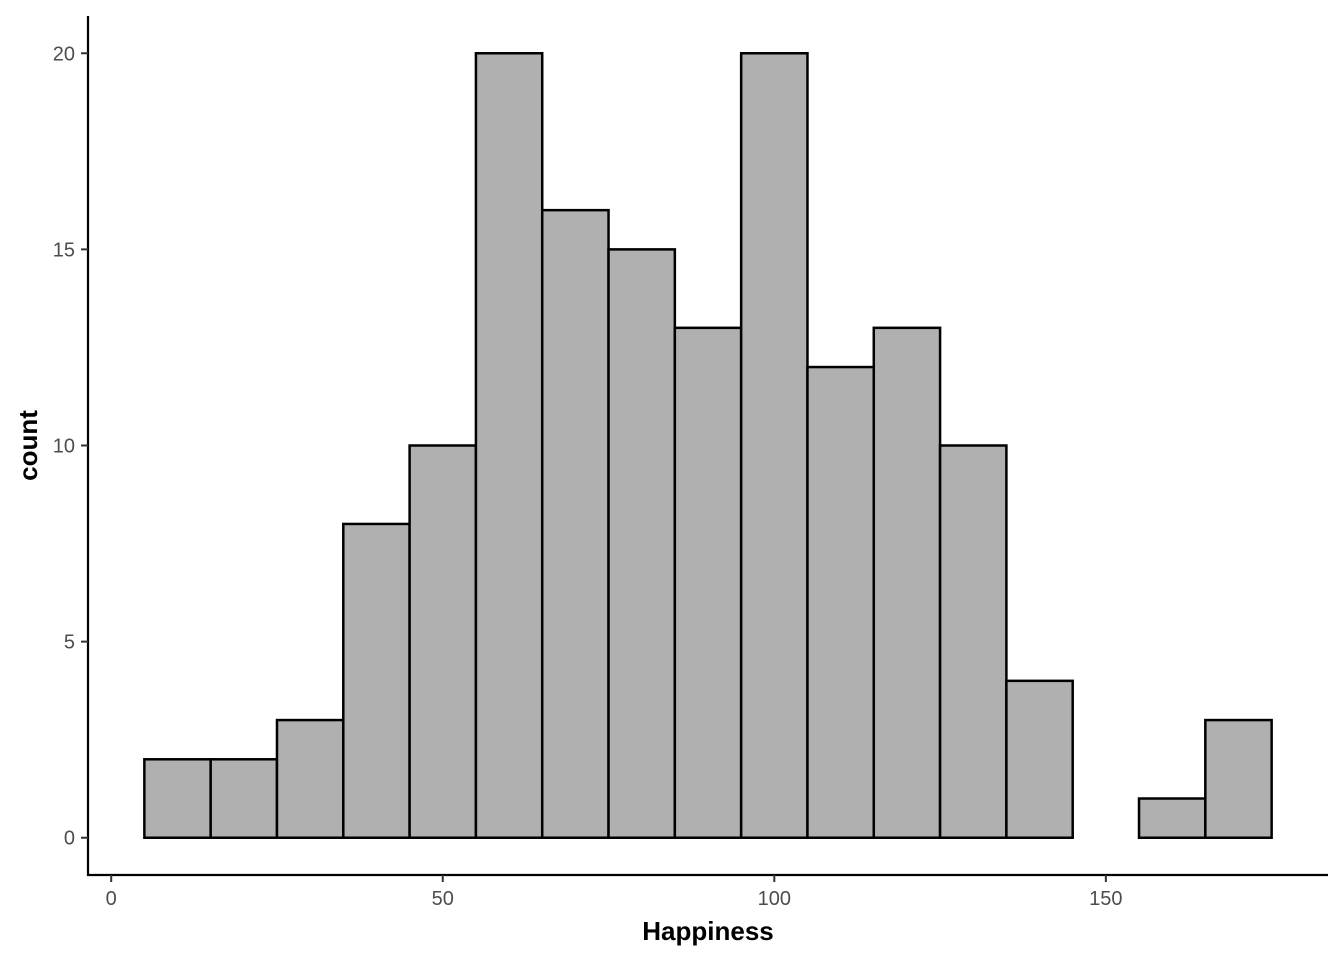  What do you see at coordinates (64, 54) in the screenshot?
I see `y-tick-label: 20` at bounding box center [64, 54].